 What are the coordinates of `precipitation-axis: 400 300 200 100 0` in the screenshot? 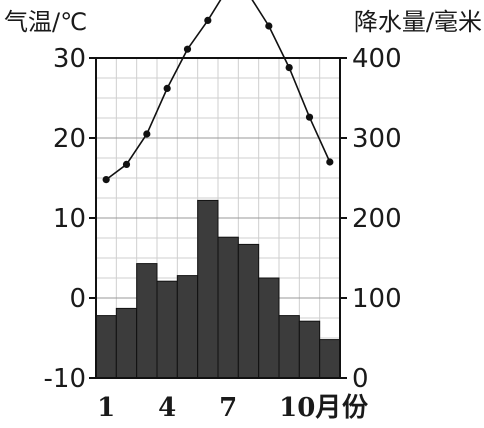 It's located at (371, 219).